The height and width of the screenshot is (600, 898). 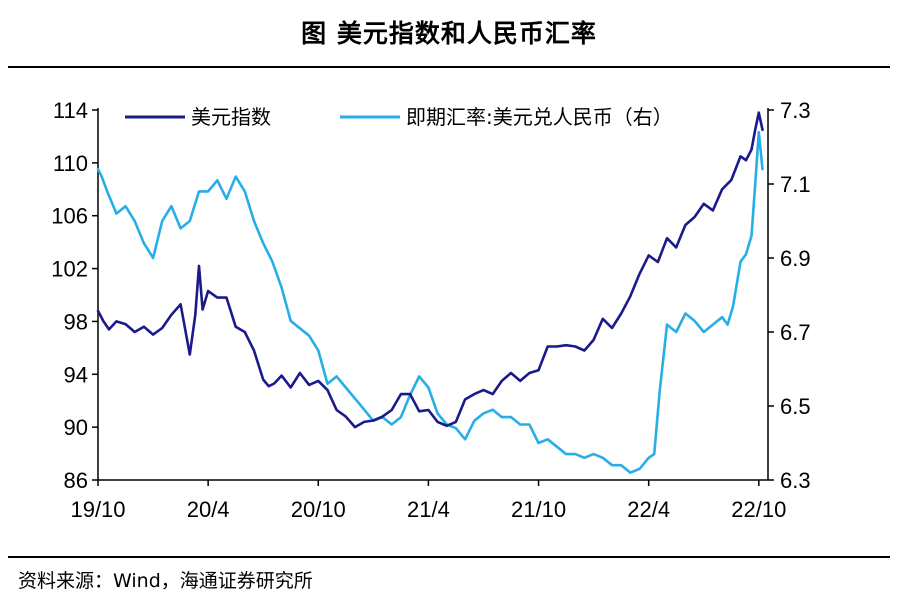 I want to click on right-y-tick-label: 6.7, so click(x=795, y=332).